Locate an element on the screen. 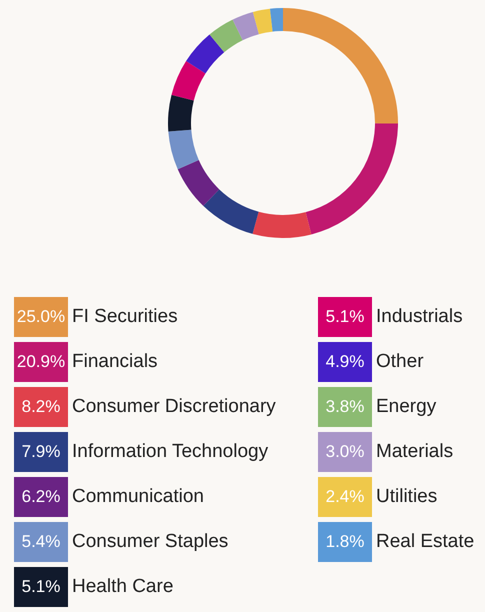 This screenshot has width=485, height=612. legend-label: Other is located at coordinates (400, 362).